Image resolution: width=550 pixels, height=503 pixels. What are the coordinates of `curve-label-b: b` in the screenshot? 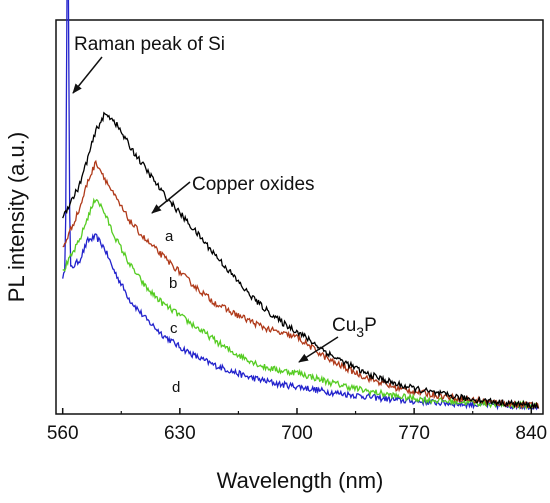 It's located at (173, 283).